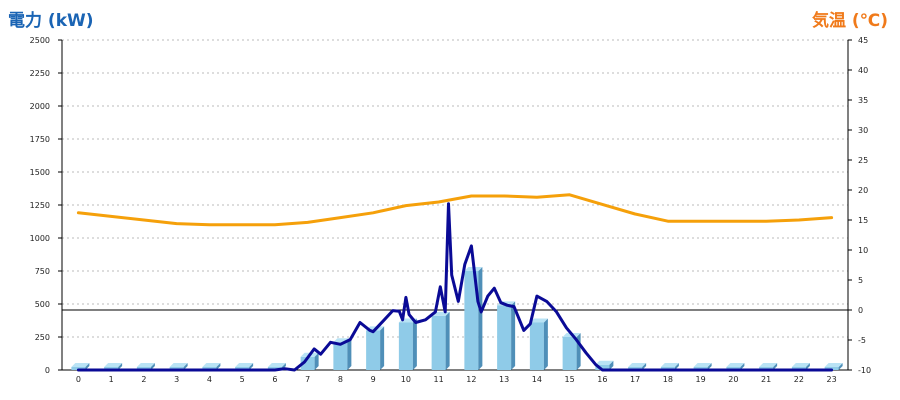  What do you see at coordinates (143, 379) in the screenshot?
I see `x-tick-label: 2` at bounding box center [143, 379].